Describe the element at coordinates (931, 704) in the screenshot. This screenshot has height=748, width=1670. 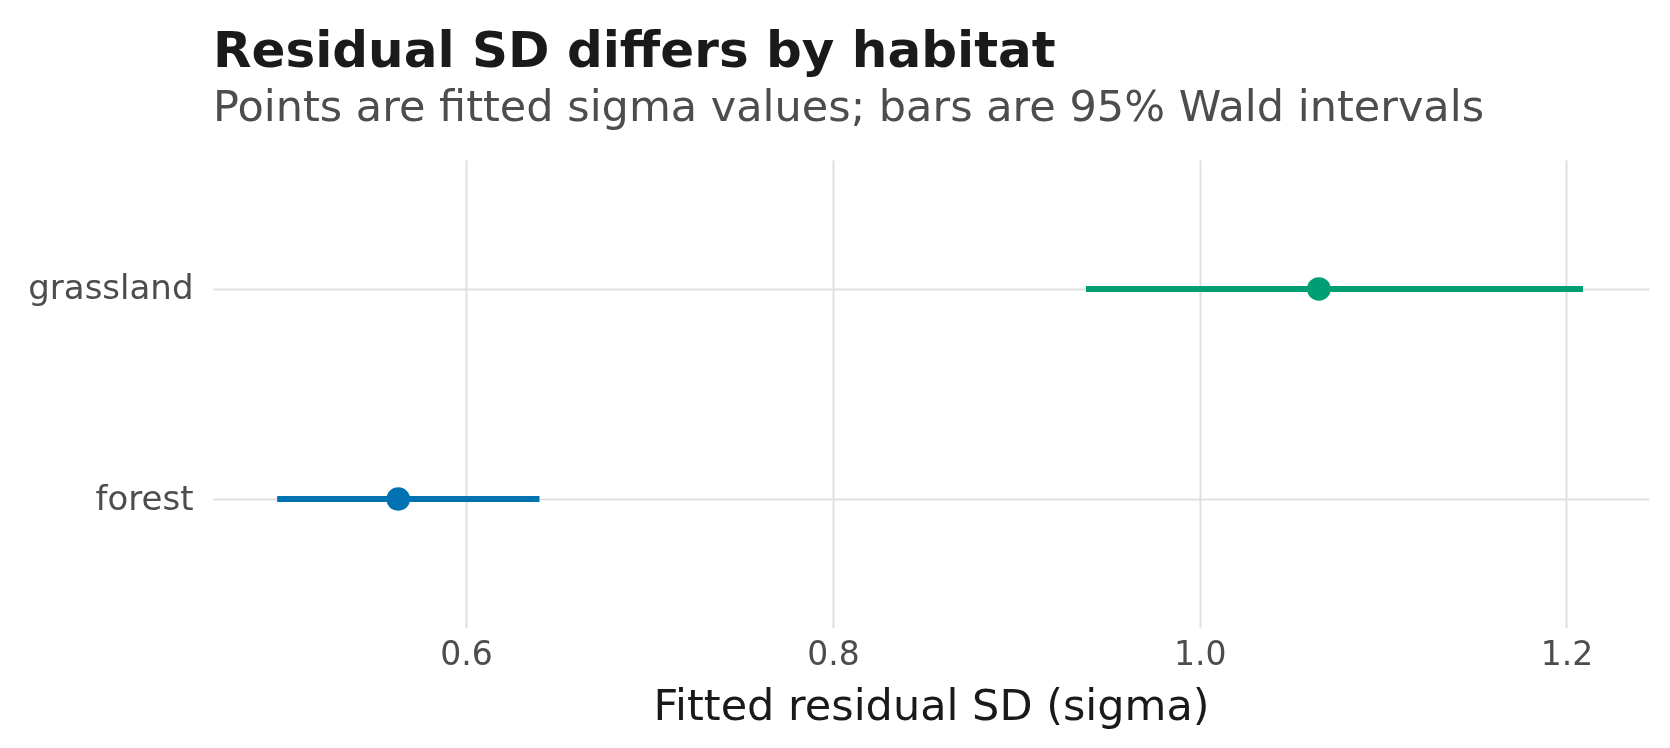
I see `x-axis-title: Fitted residual SD (sigma)` at that location.